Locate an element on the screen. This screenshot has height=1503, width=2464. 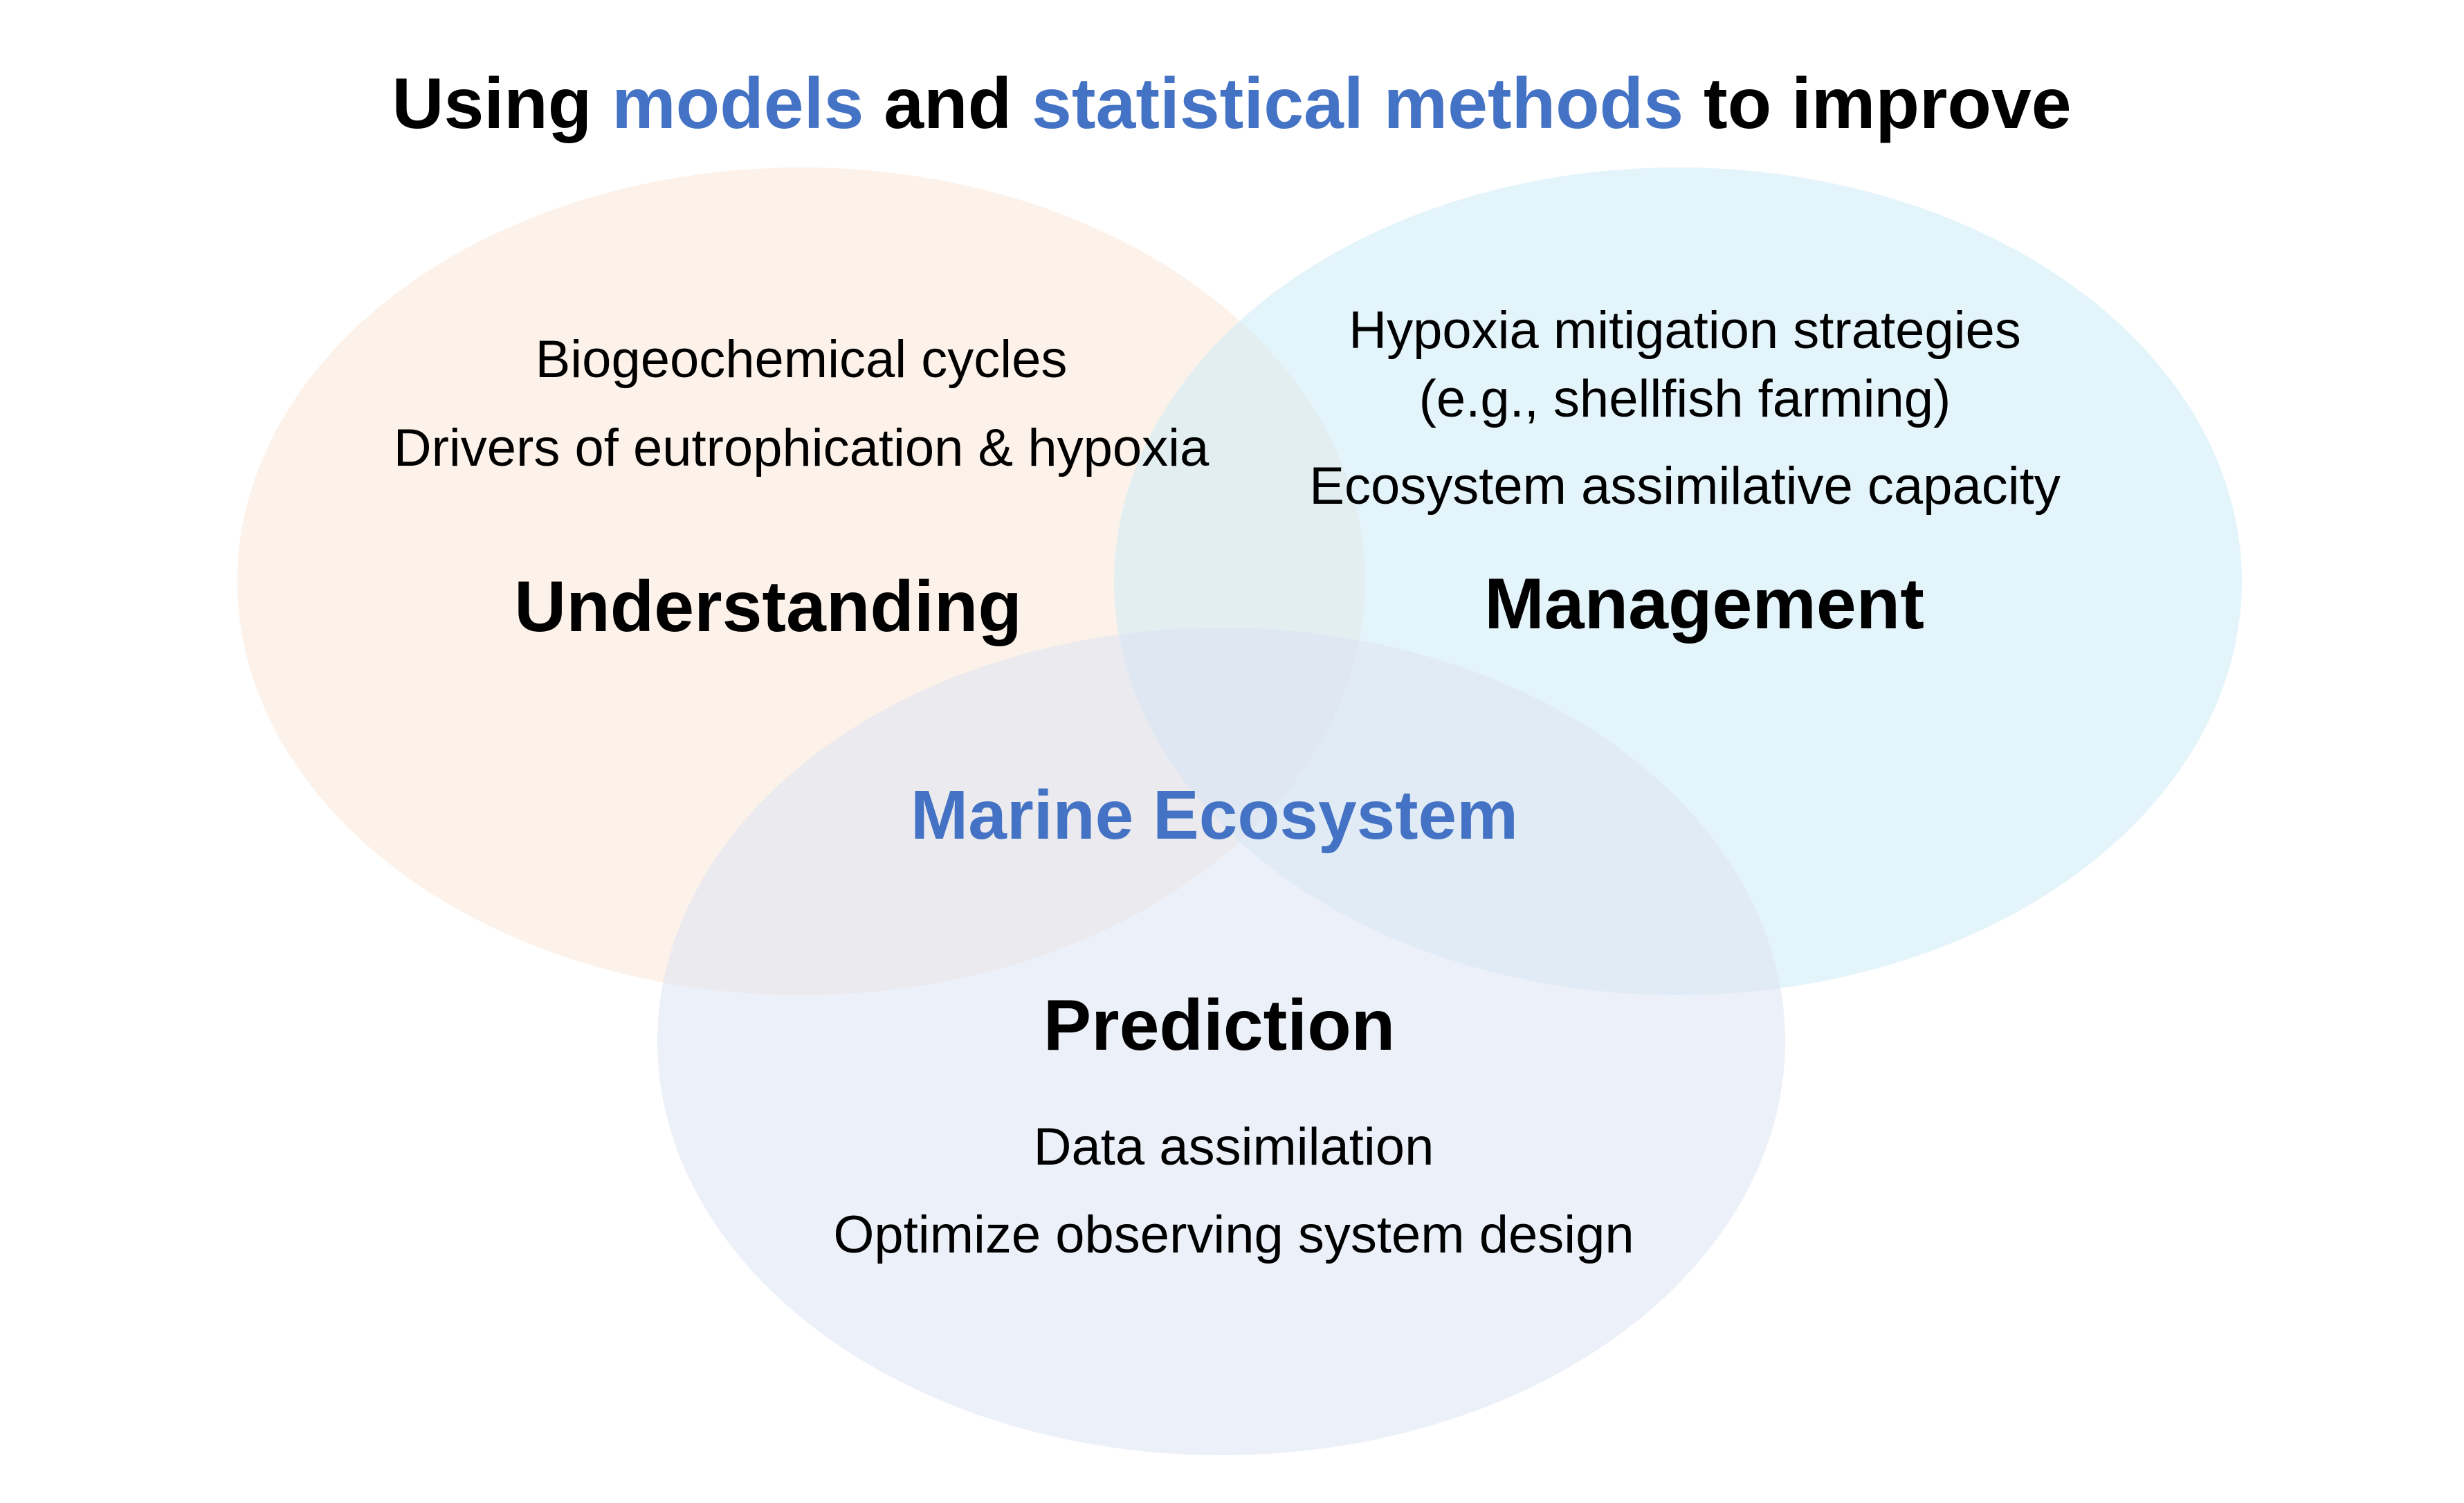
understanding-heading: Understanding is located at coordinates (768, 607).